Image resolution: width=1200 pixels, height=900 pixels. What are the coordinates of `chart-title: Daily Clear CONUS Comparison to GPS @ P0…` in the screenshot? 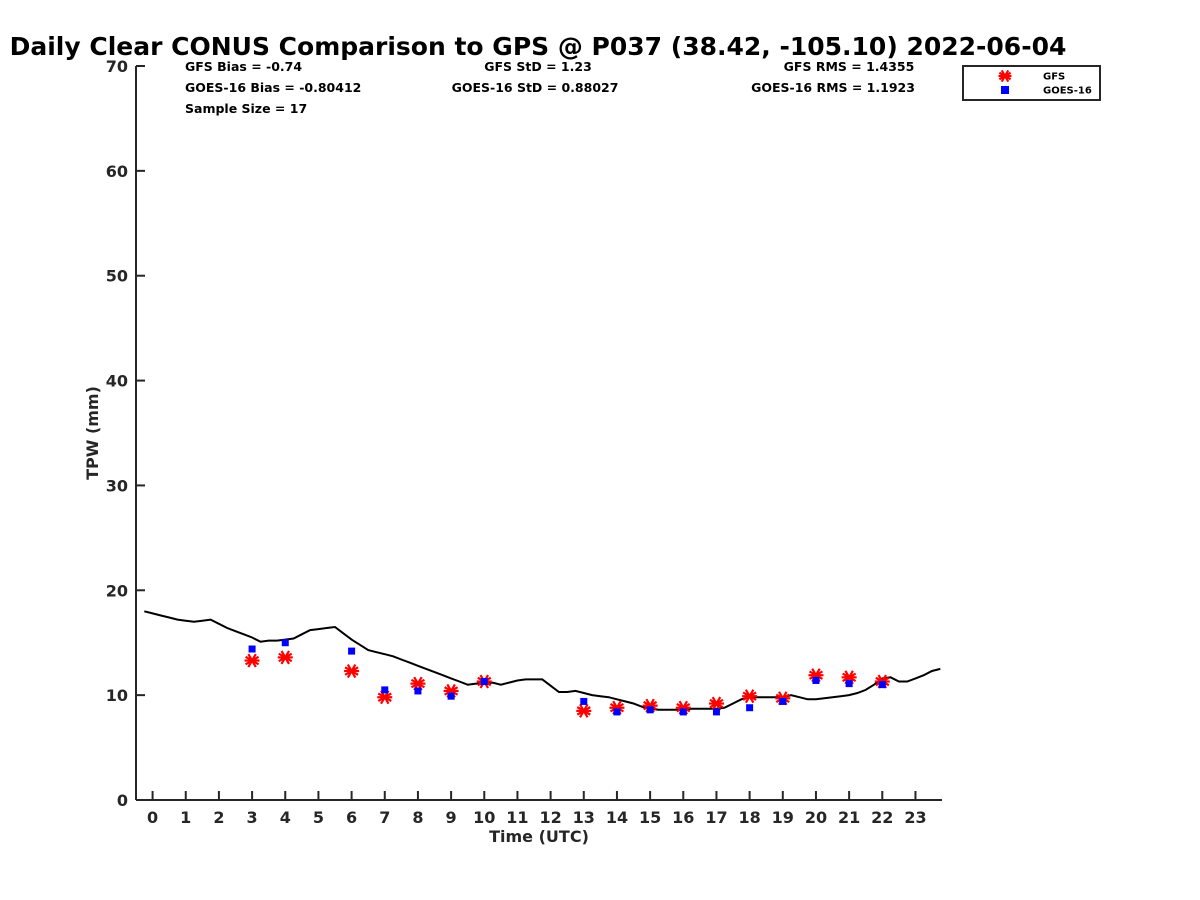 It's located at (538, 46).